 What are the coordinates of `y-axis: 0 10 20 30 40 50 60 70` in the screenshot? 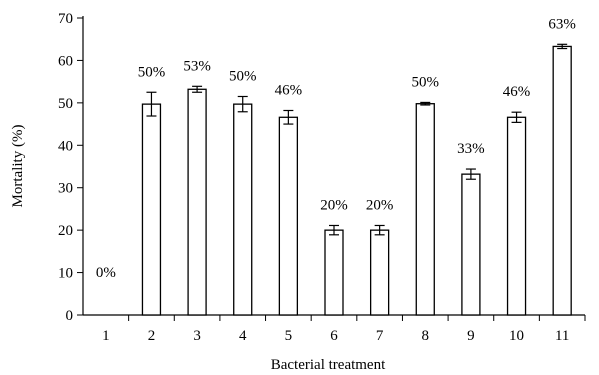 It's located at (71, 167).